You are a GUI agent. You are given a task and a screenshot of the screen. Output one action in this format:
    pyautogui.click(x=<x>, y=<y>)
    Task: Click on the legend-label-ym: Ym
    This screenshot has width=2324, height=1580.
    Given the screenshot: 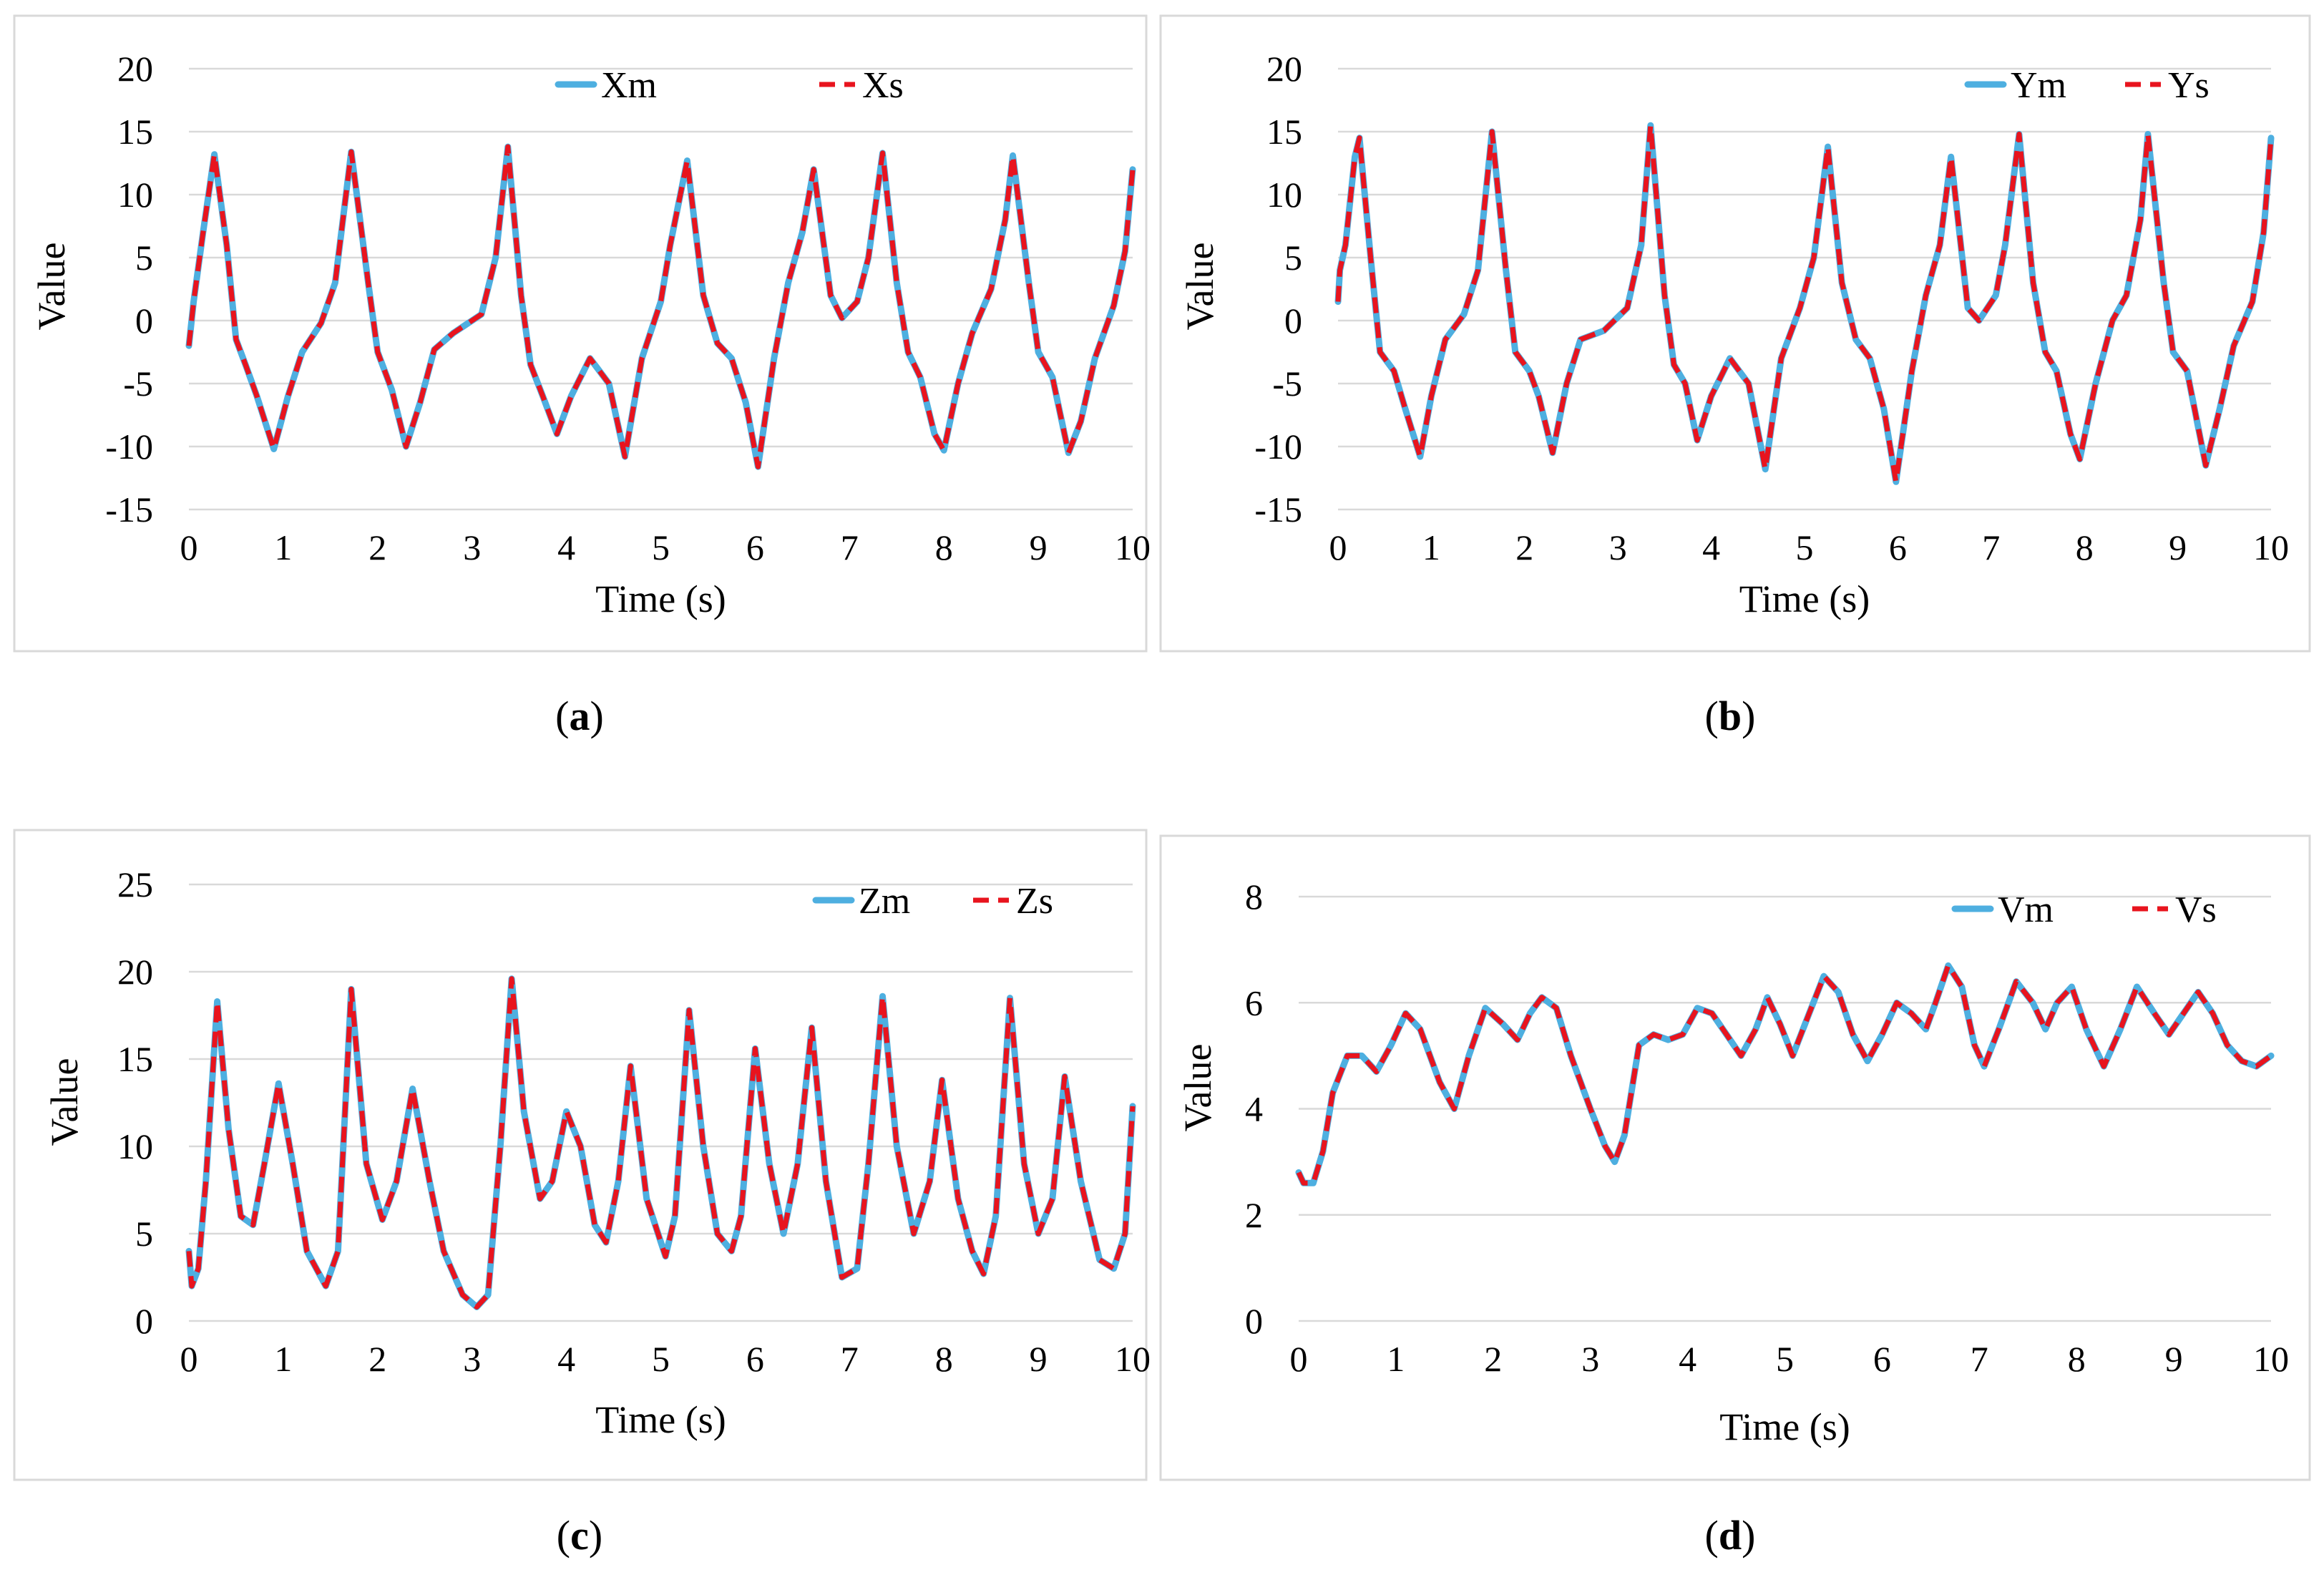 What is the action you would take?
    pyautogui.click(x=2039, y=85)
    